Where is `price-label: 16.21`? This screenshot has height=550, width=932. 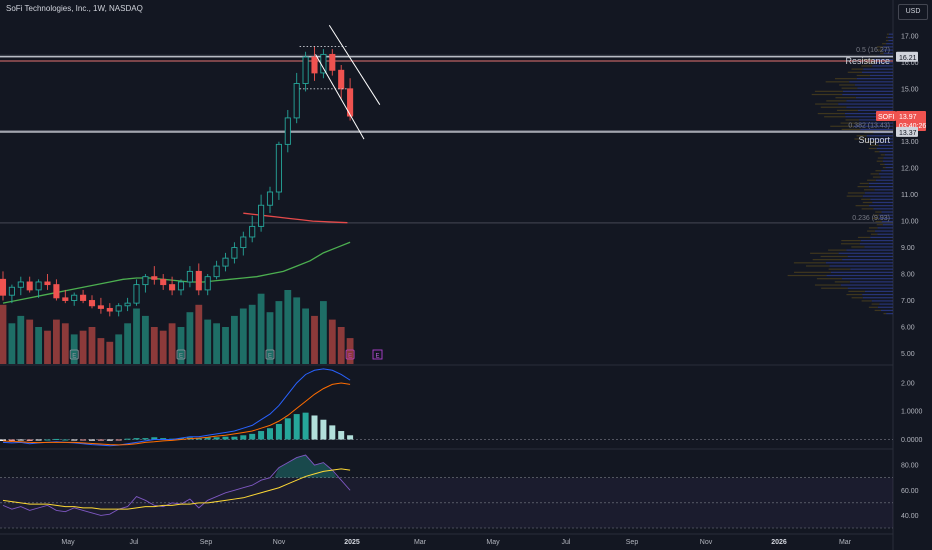 price-label: 16.21 is located at coordinates (908, 58).